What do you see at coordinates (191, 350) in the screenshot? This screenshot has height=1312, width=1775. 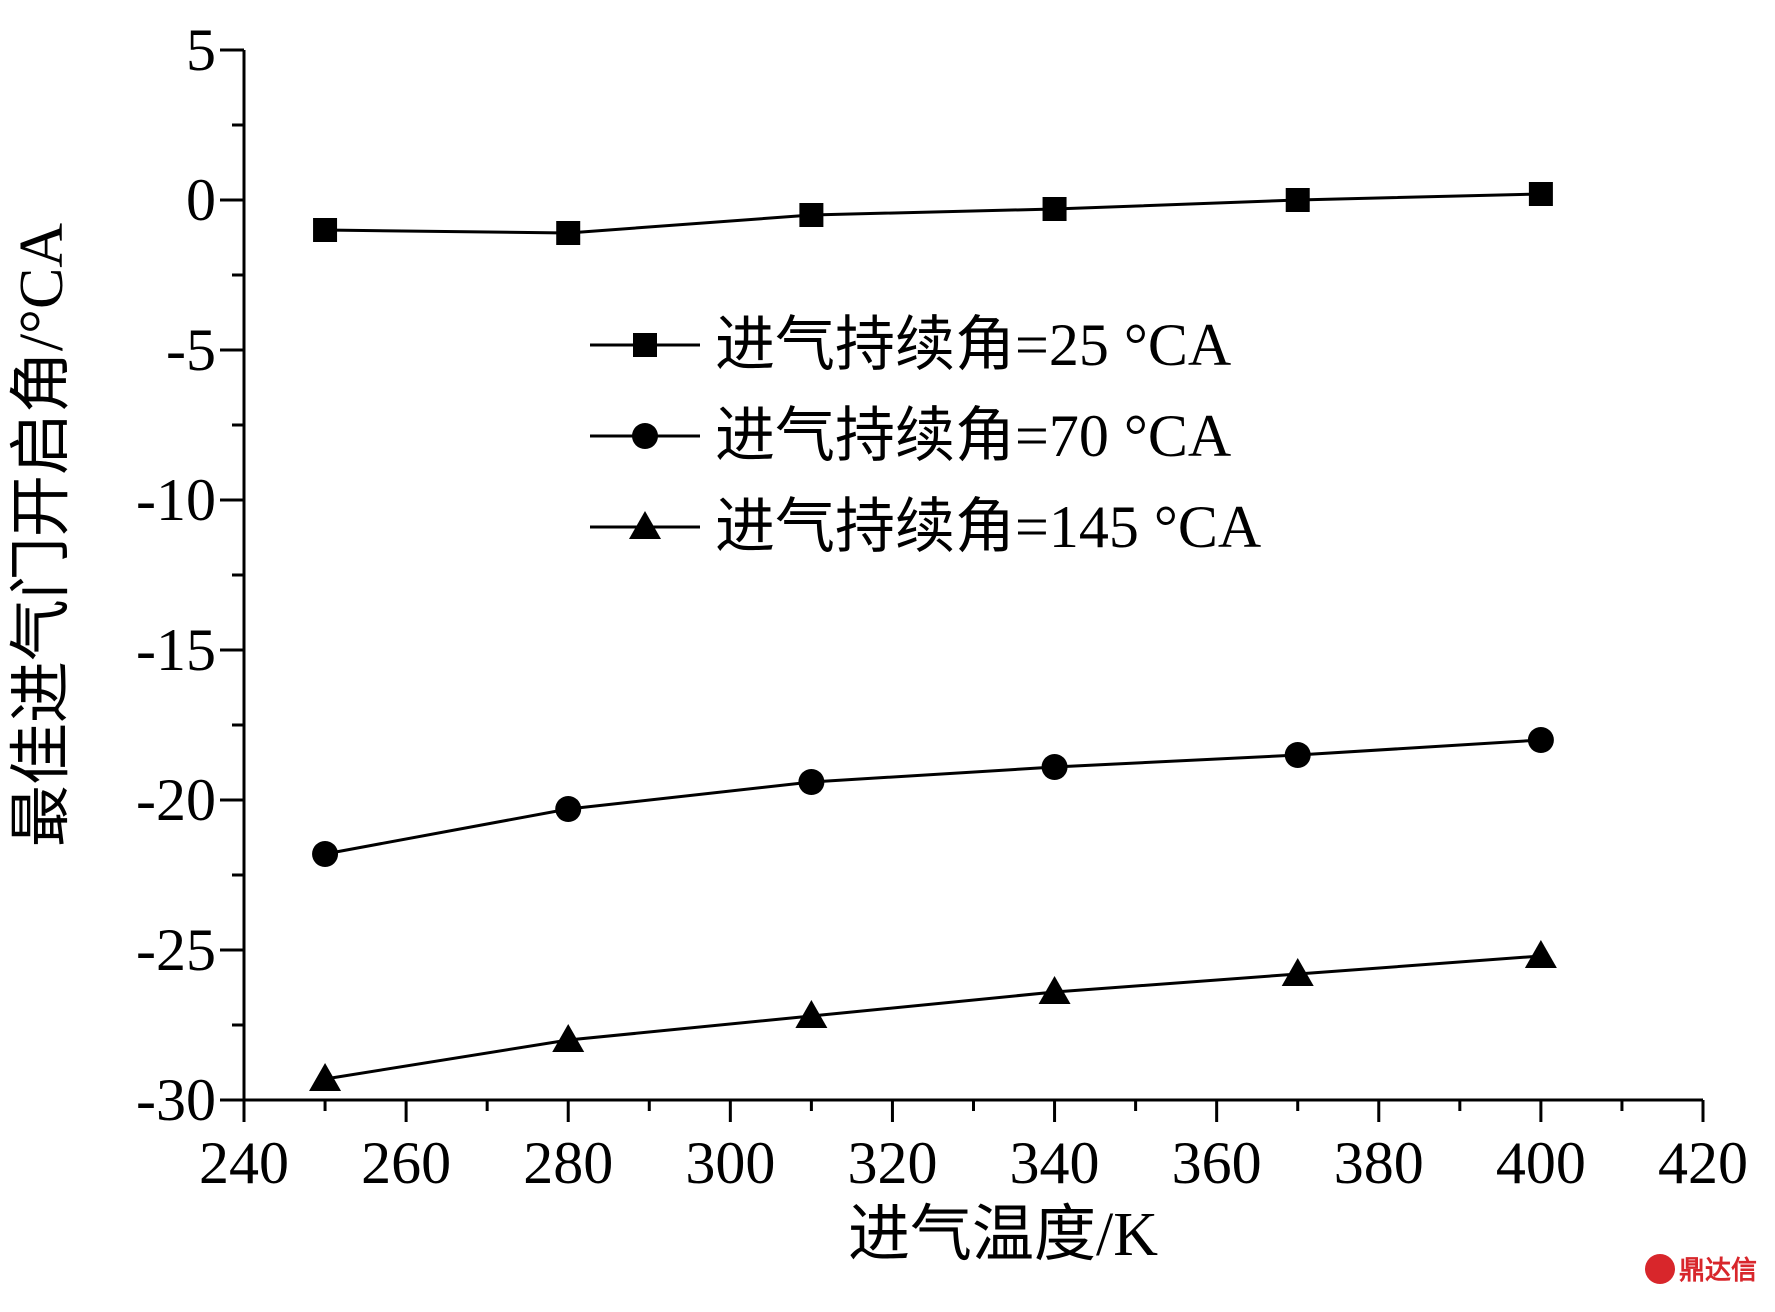 I see `y-tick-label: -5` at bounding box center [191, 350].